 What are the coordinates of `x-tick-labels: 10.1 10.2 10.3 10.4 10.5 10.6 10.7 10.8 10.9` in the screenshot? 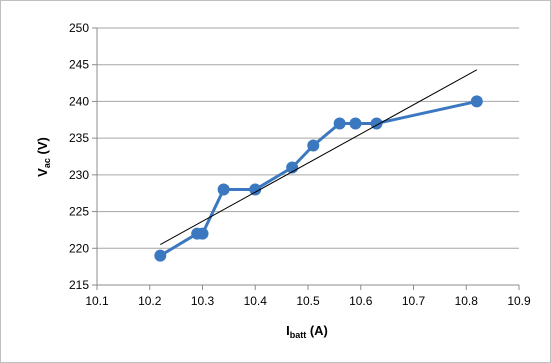 It's located at (308, 301).